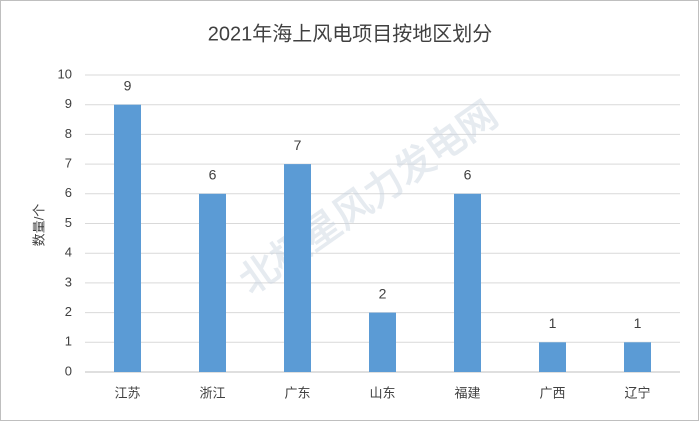 This screenshot has height=421, width=699. Describe the element at coordinates (552, 392) in the screenshot. I see `x-tick-label: 广西` at that location.